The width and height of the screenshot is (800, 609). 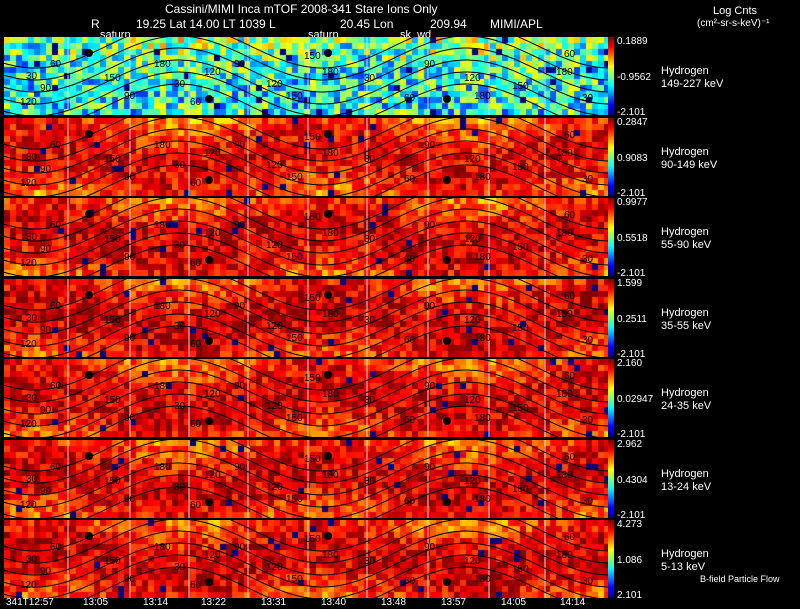 I want to click on colorbar-tick-cmin: 2.101, so click(x=630, y=595).